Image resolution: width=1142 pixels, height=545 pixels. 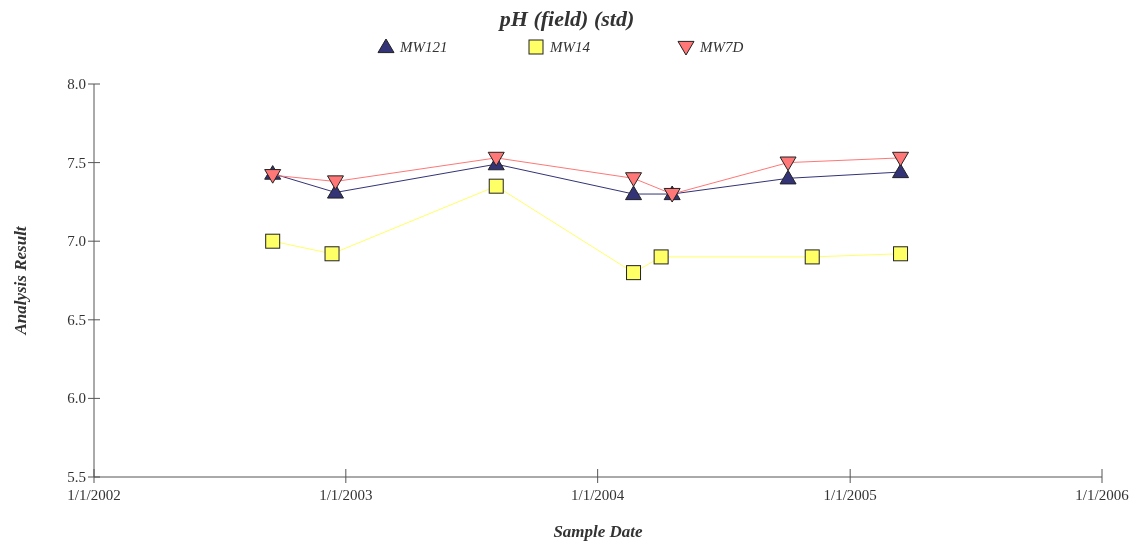 What do you see at coordinates (1102, 495) in the screenshot?
I see `x-tick-label: 1/1/2006` at bounding box center [1102, 495].